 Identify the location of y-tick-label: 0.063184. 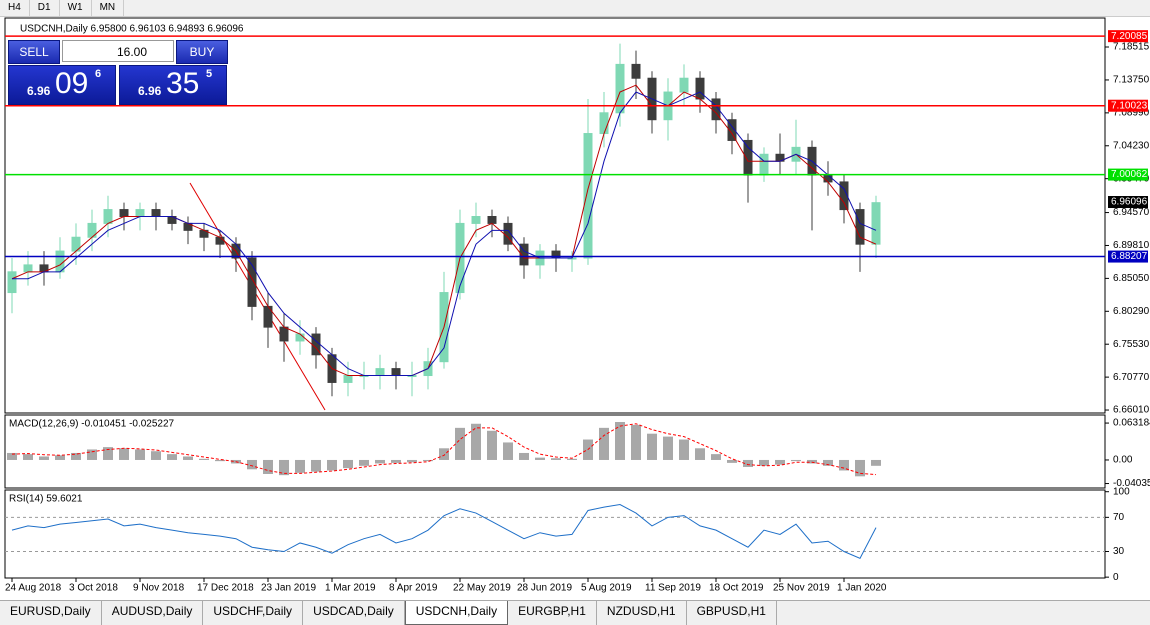
(1131, 423).